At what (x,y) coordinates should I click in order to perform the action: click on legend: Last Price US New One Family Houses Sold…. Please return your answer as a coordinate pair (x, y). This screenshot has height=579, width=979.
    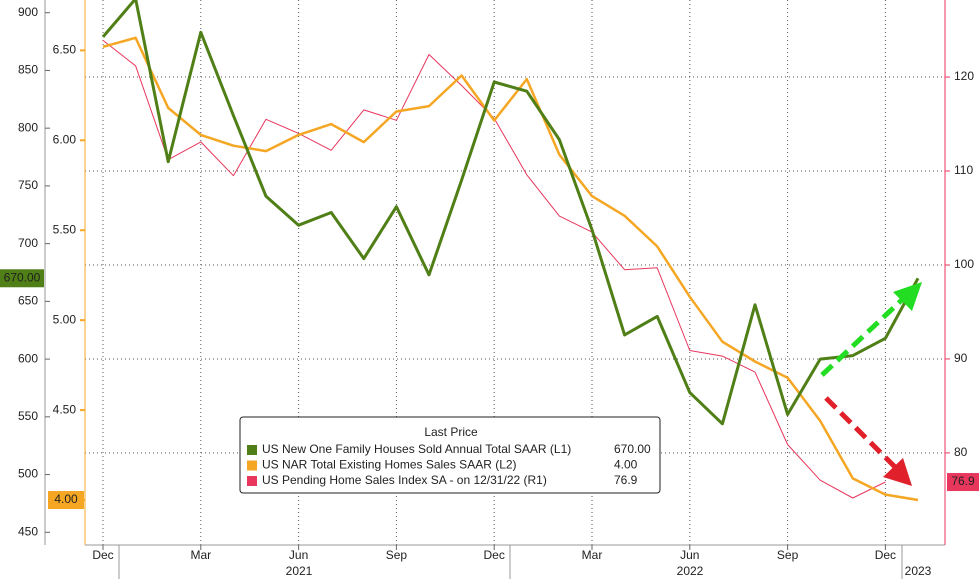
    Looking at the image, I should click on (450, 455).